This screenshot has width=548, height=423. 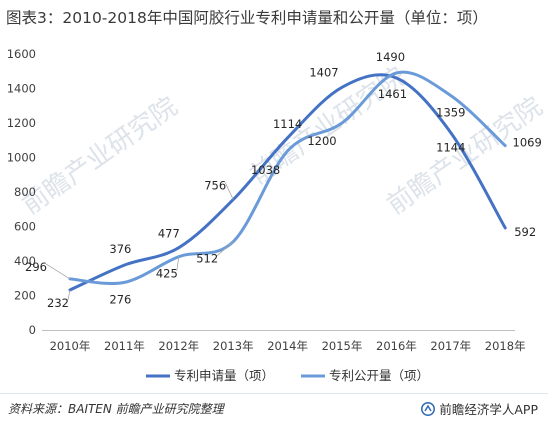 I want to click on y-axis: 0 200 400 600 800 1000 1200 1400 1600, so click(x=21, y=192).